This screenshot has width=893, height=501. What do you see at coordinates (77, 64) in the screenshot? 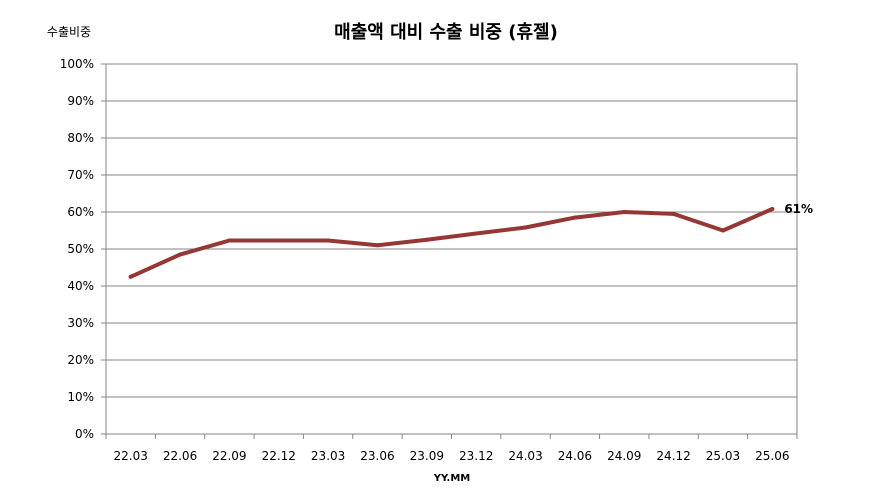
I see `y-tick-label: 100%` at bounding box center [77, 64].